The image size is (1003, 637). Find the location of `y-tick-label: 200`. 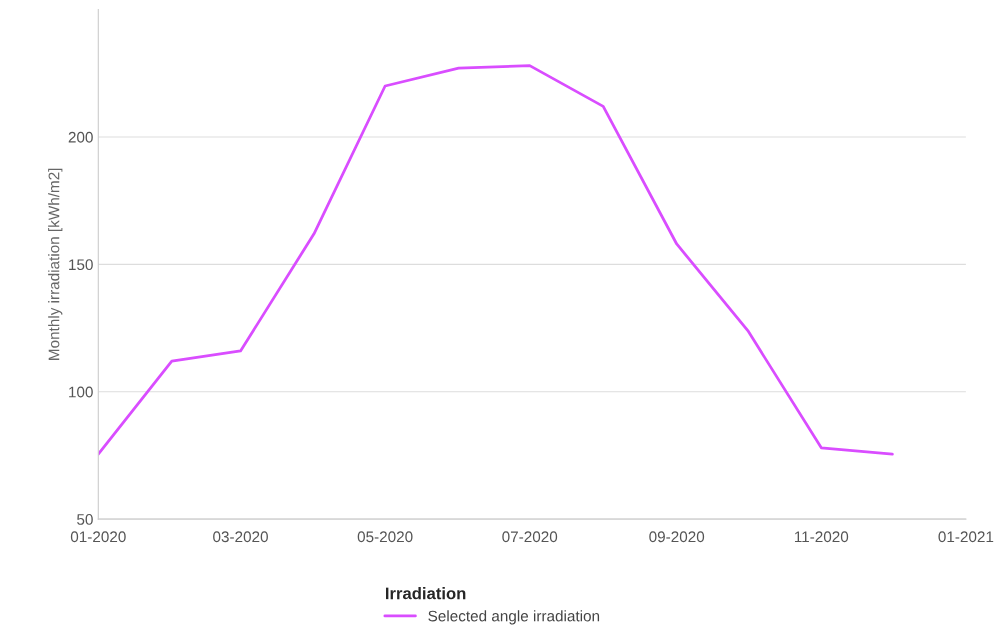

y-tick-label: 200 is located at coordinates (80, 137).